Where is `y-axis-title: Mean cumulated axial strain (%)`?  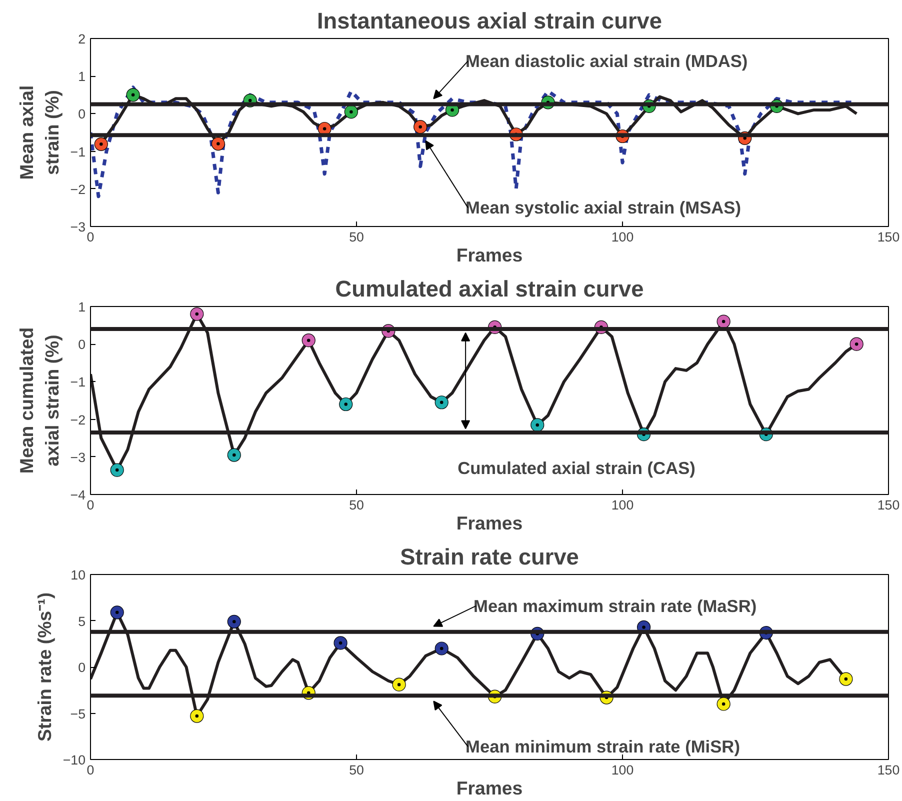 y-axis-title: Mean cumulated axial strain (%) is located at coordinates (39, 400).